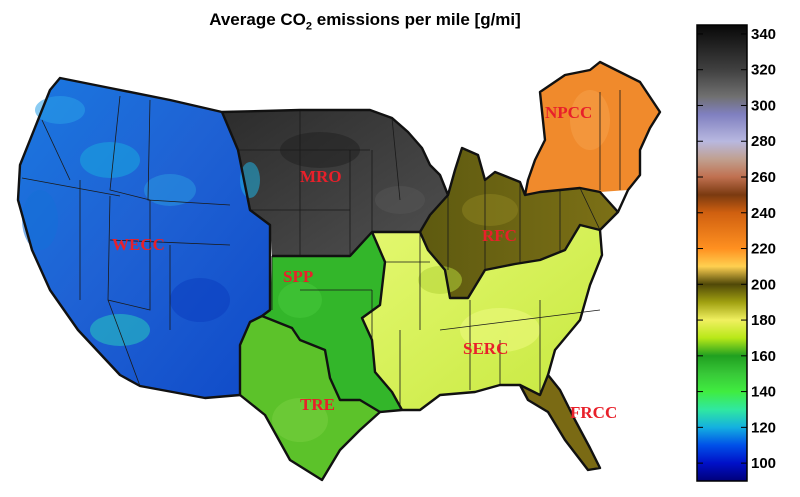 This screenshot has width=800, height=497. Describe the element at coordinates (763, 105) in the screenshot. I see `colorbar-tick-label: 300` at that location.